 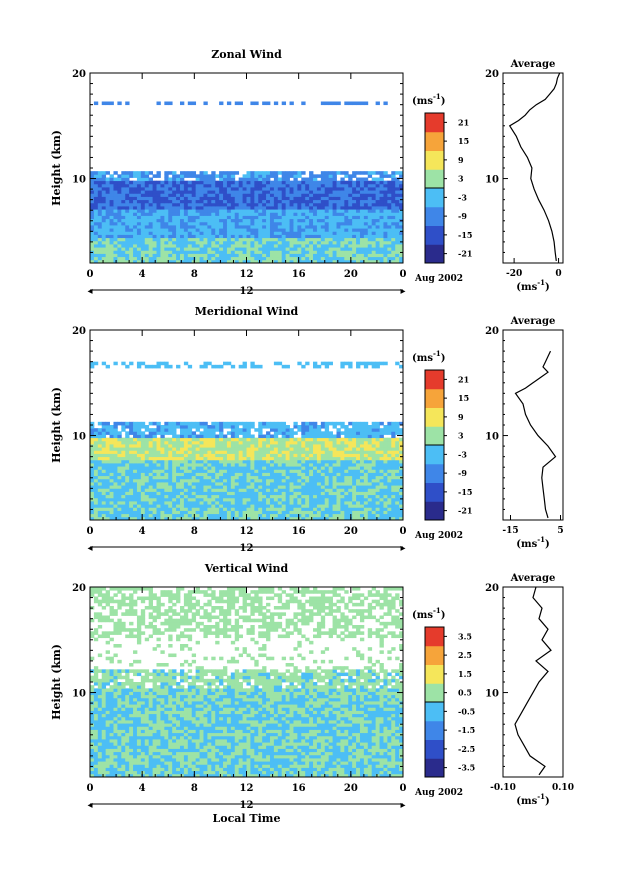 What do you see at coordinates (434, 254) in the screenshot?
I see `colorbar-segment` at bounding box center [434, 254].